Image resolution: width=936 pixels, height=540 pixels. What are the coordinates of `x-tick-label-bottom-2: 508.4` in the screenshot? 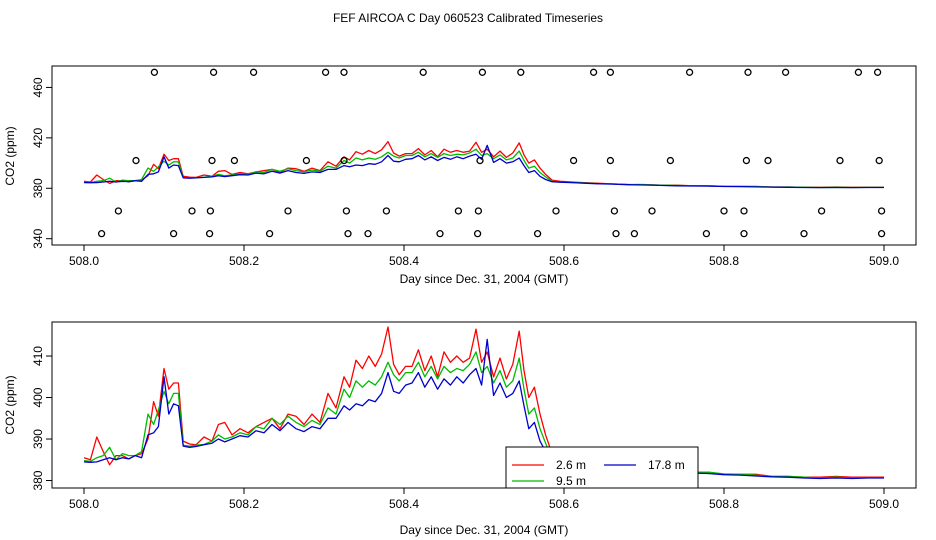 It's located at (404, 504).